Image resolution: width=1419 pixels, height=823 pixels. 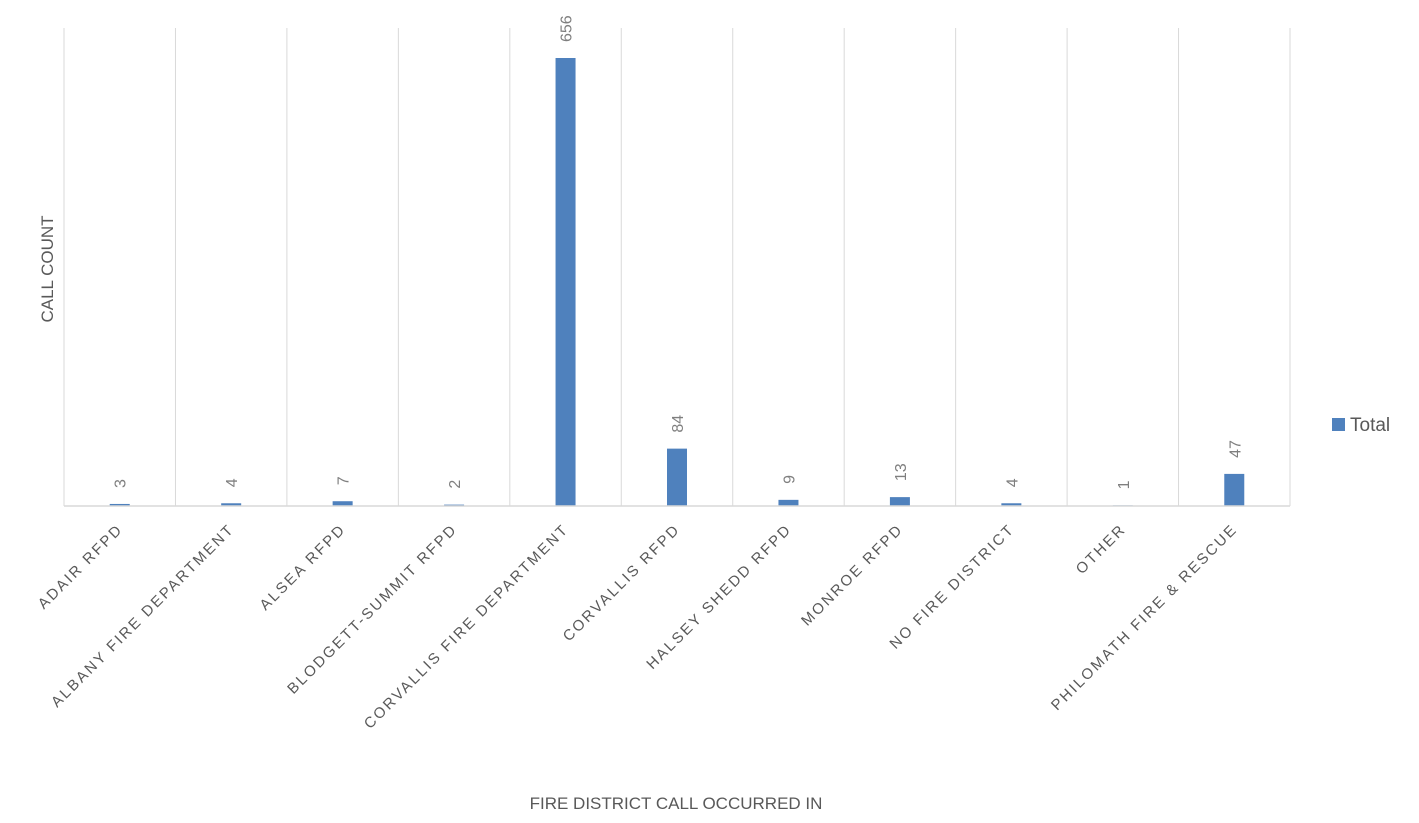 I want to click on legend: Total, so click(x=1361, y=425).